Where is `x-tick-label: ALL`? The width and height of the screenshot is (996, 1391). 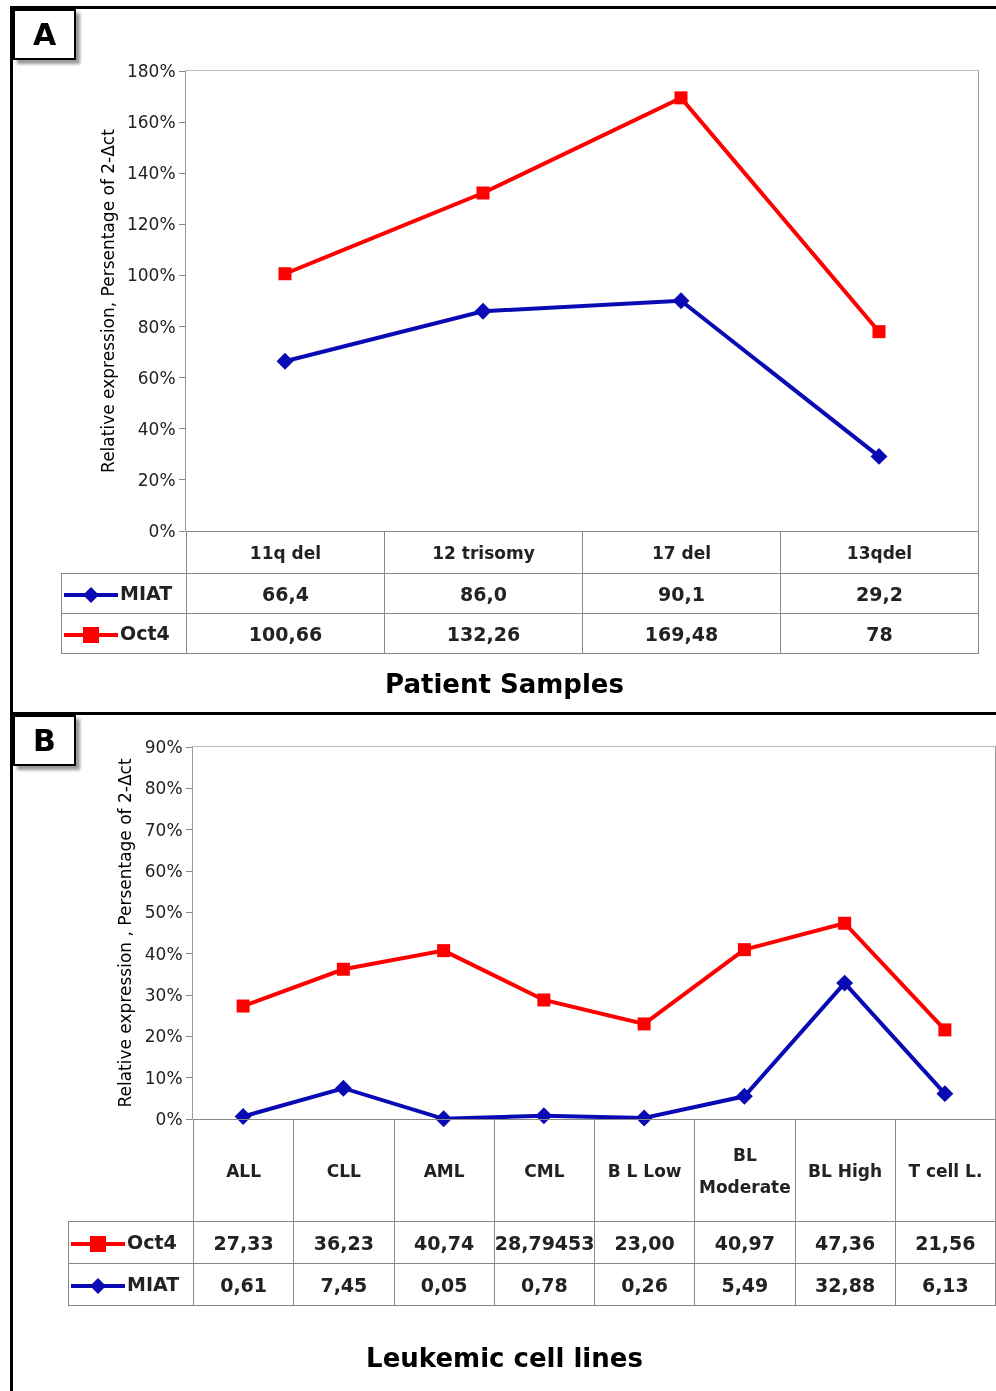
x-tick-label: ALL is located at coordinates (243, 1170).